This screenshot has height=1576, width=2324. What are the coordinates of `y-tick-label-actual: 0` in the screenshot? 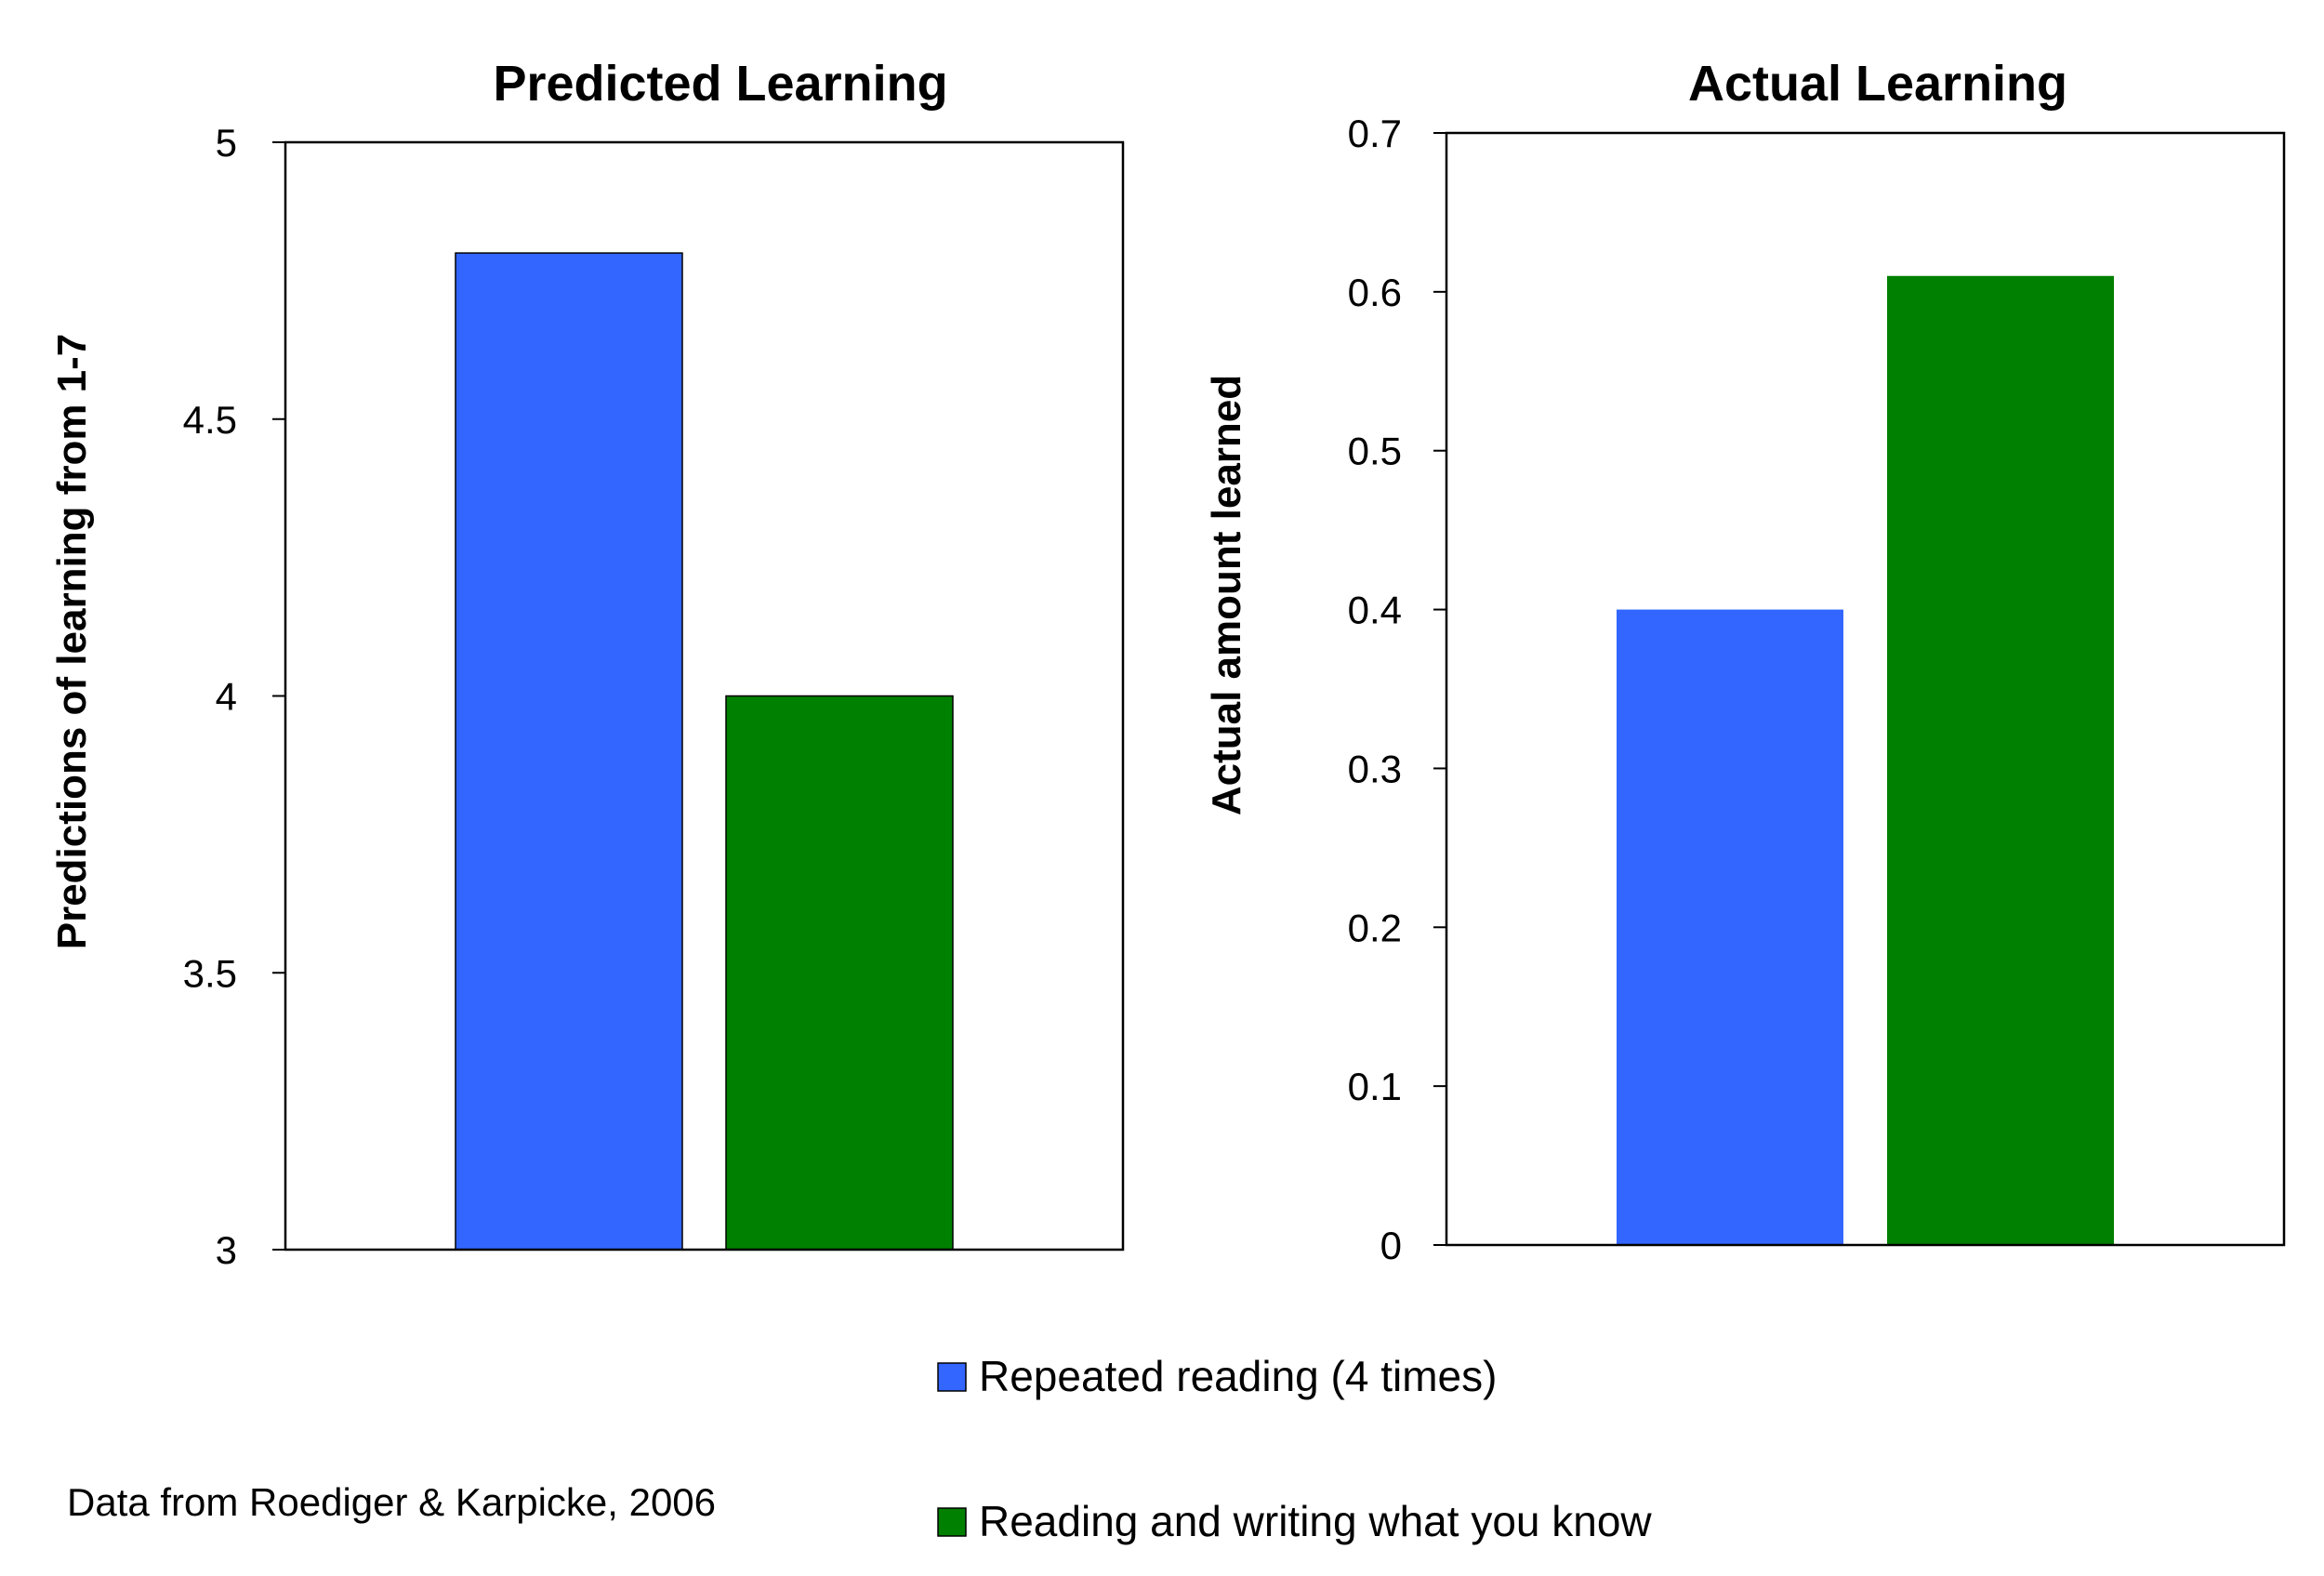 It's located at (1391, 1246).